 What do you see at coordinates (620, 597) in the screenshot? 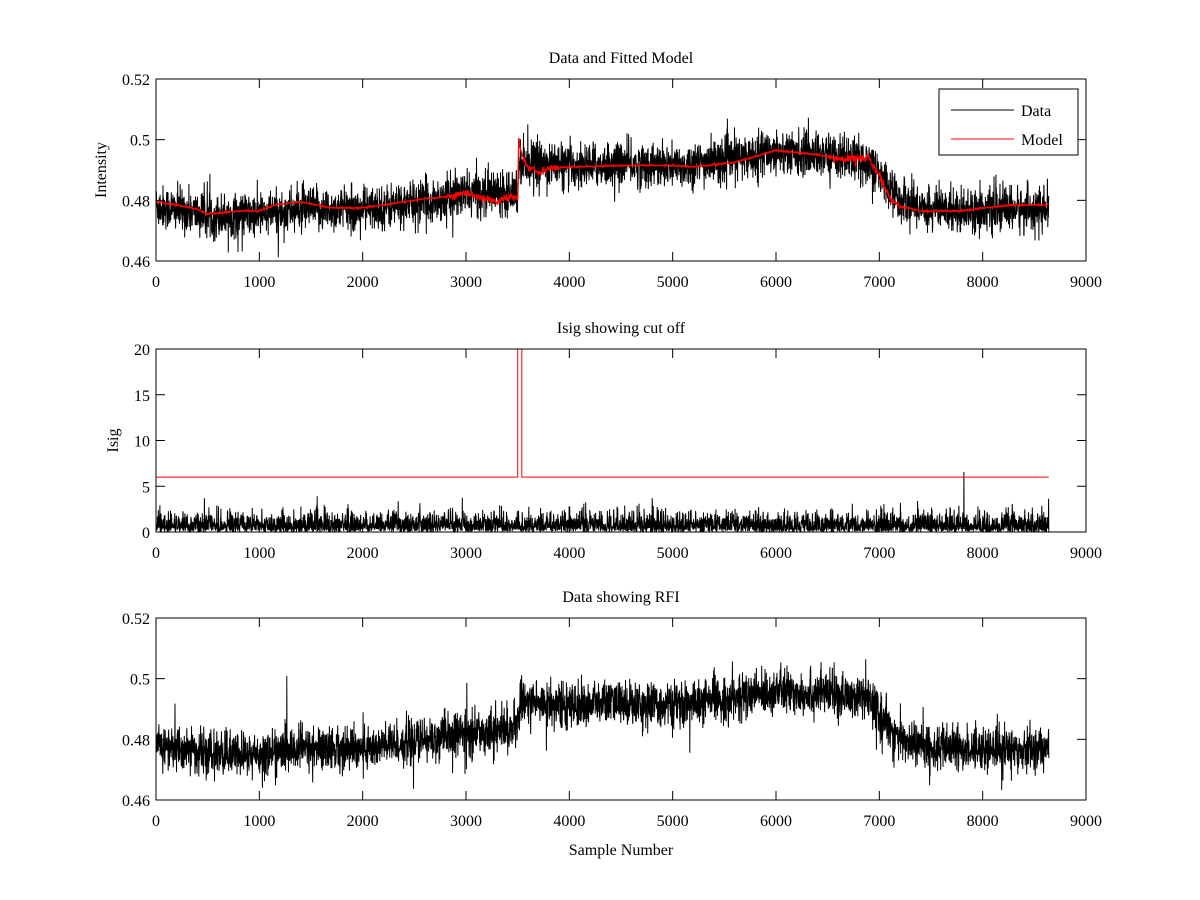
I see `chart-title: Data showing RFI` at bounding box center [620, 597].